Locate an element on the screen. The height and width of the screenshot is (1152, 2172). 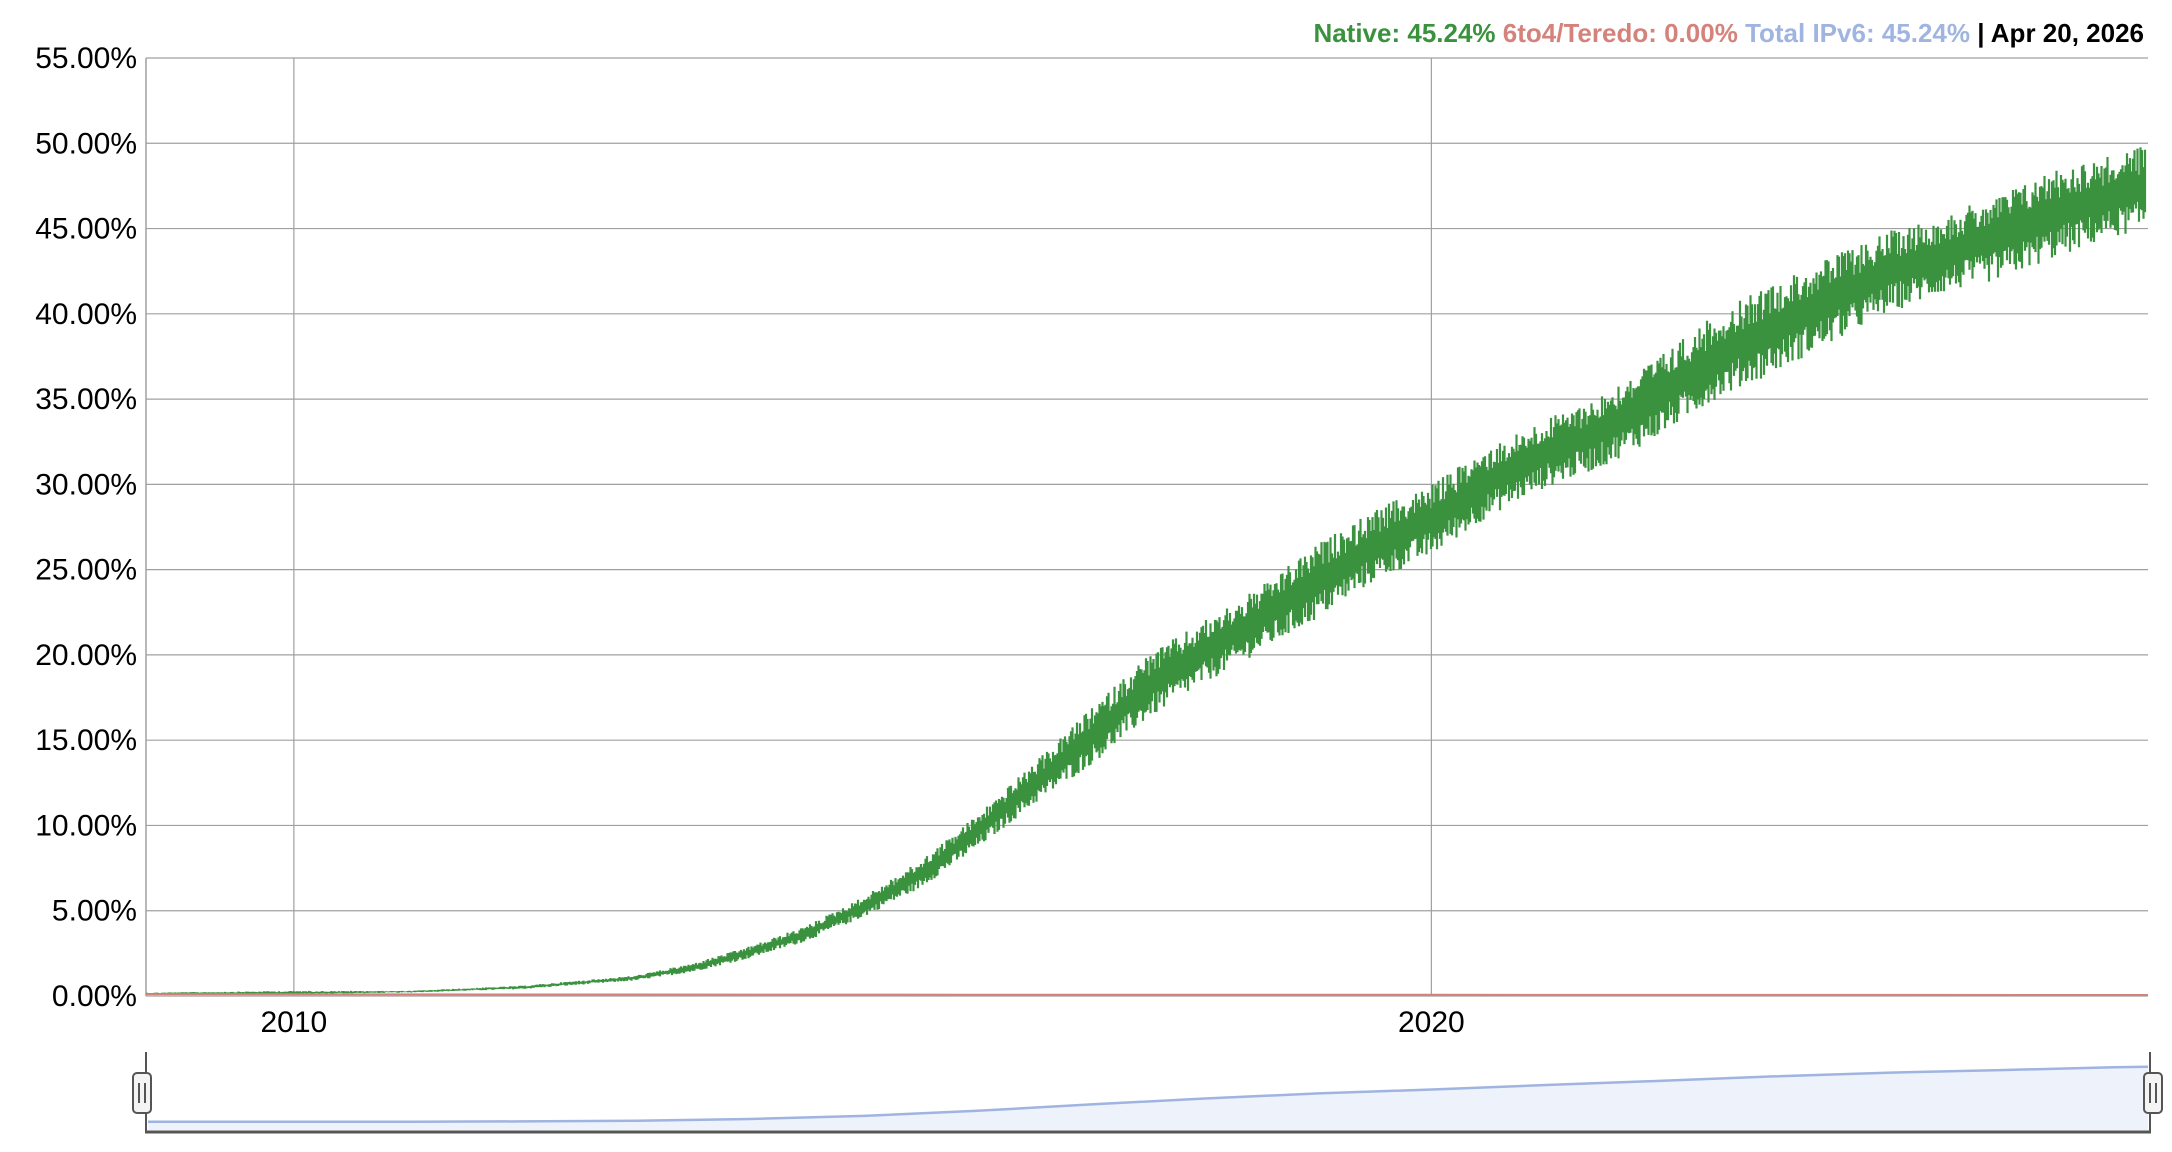
navigator-right-handle is located at coordinates (2153, 1093).